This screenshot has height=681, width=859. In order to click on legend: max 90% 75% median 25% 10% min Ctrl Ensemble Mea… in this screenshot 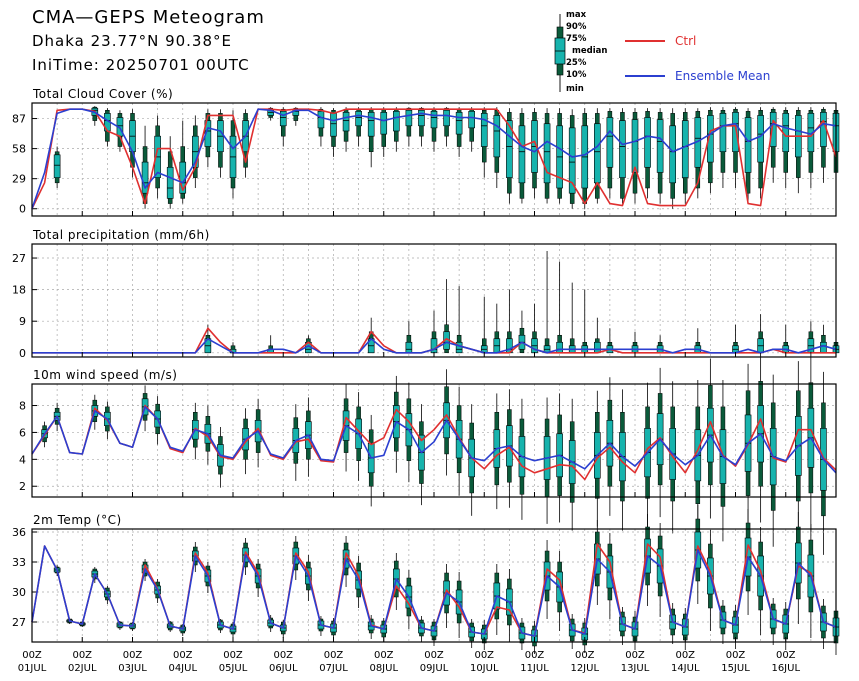, I will do `click(662, 52)`.